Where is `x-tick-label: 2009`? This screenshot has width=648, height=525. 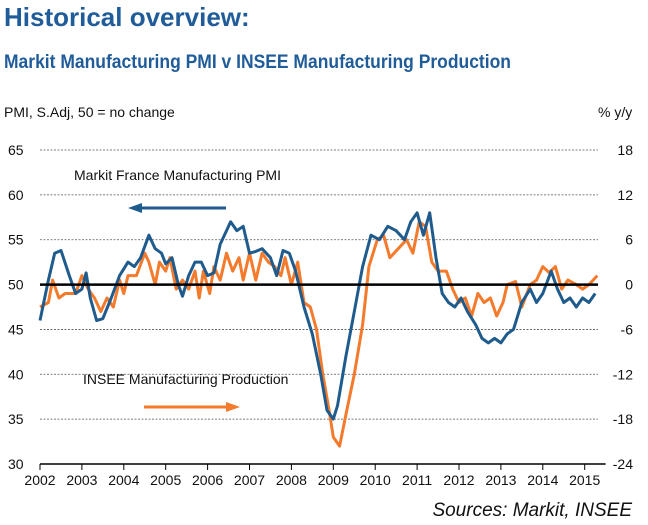 x-tick-label: 2009 is located at coordinates (333, 480).